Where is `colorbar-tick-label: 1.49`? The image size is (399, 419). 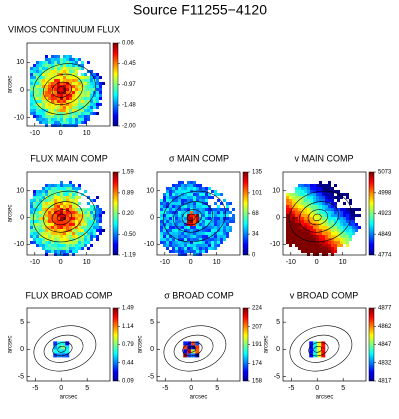 colorbar-tick-label: 1.49 is located at coordinates (128, 309).